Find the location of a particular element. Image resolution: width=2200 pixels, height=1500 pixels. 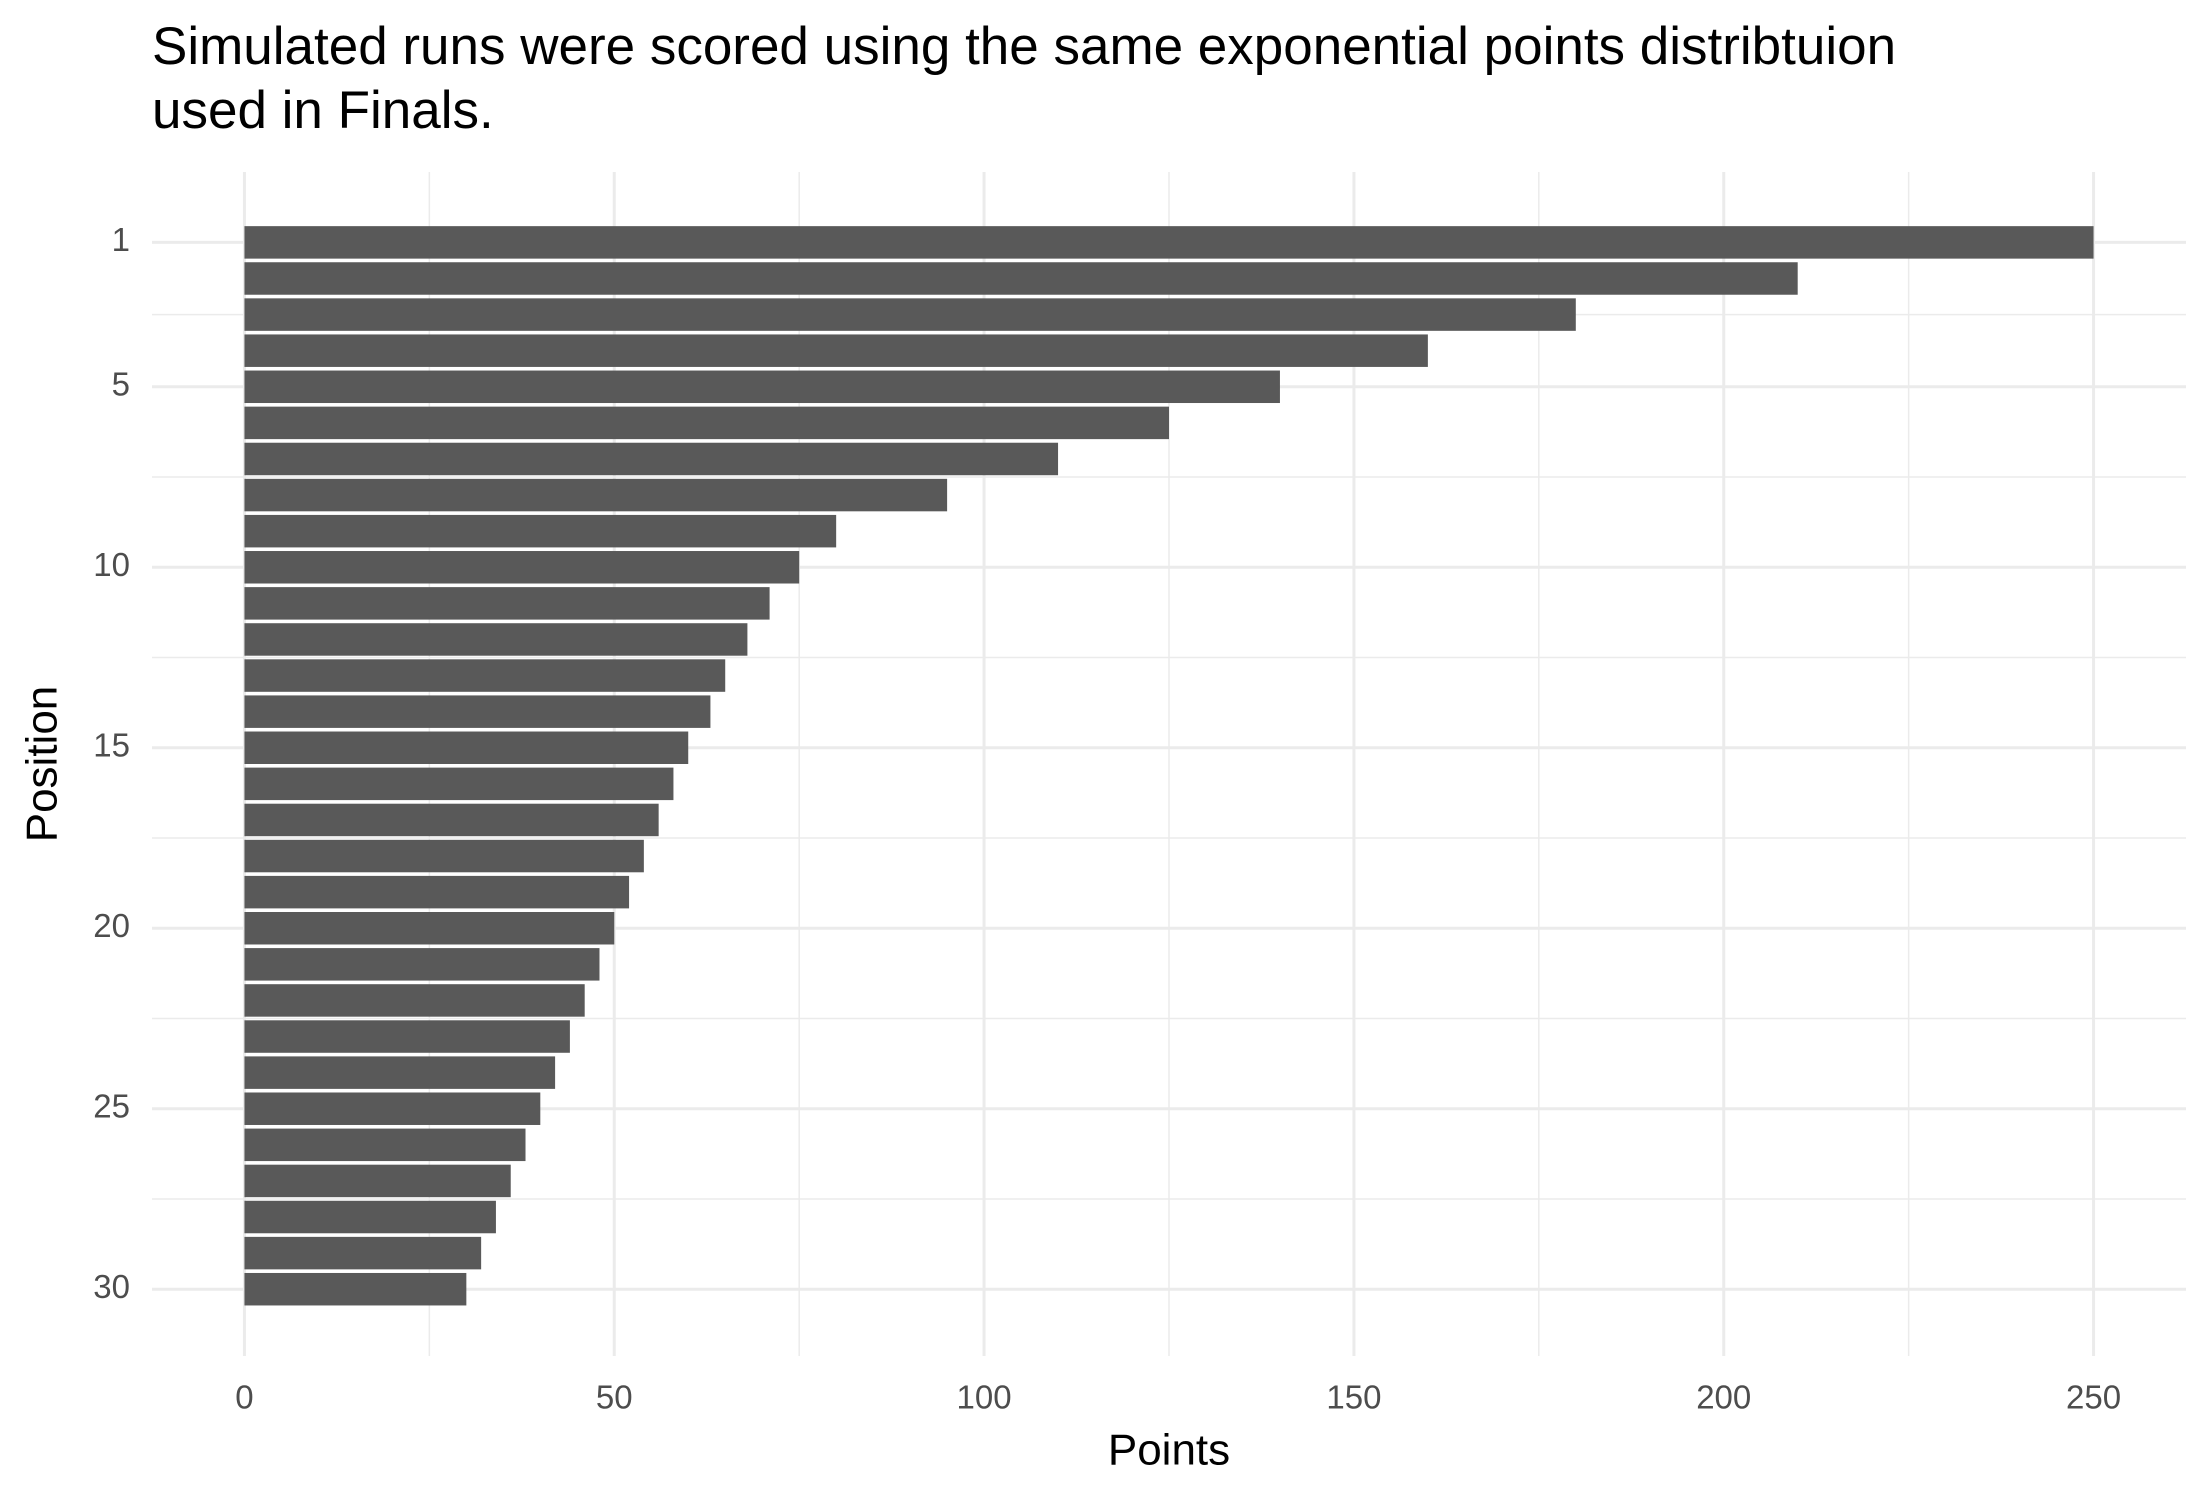

y-tick-label: 30 is located at coordinates (111, 1286).